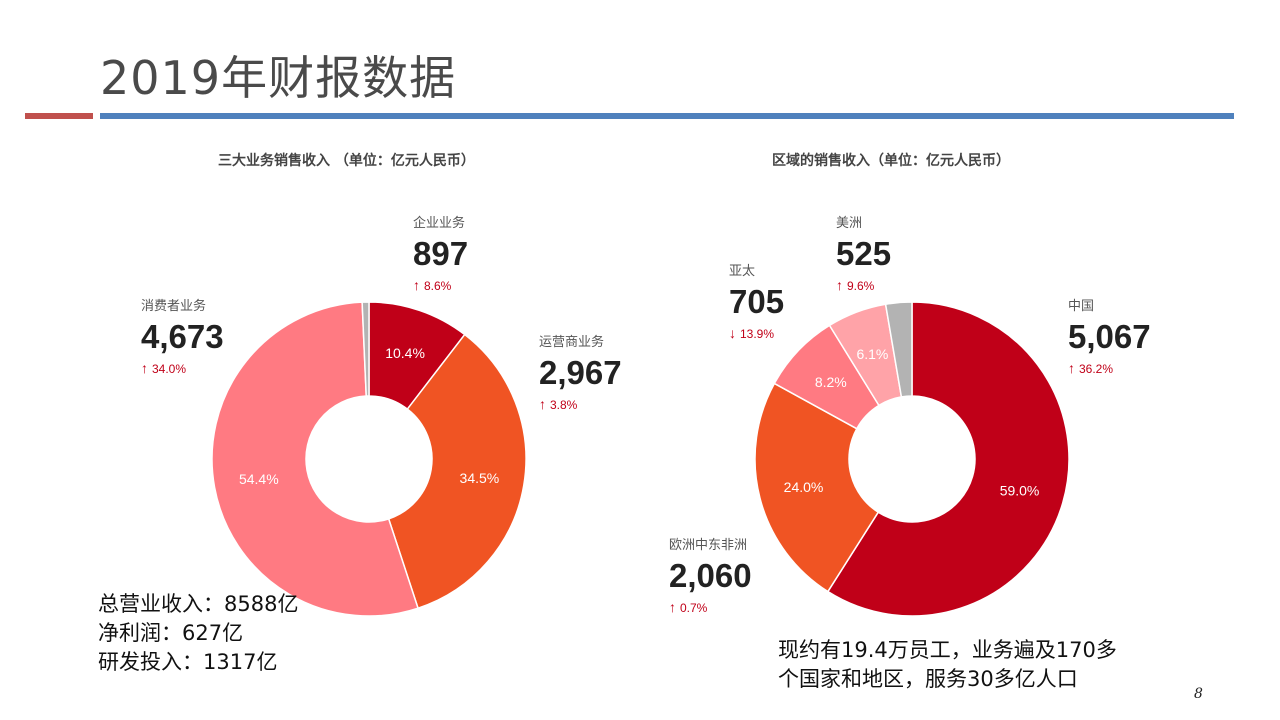  I want to click on slice-percent-label: 10.4%, so click(405, 353).